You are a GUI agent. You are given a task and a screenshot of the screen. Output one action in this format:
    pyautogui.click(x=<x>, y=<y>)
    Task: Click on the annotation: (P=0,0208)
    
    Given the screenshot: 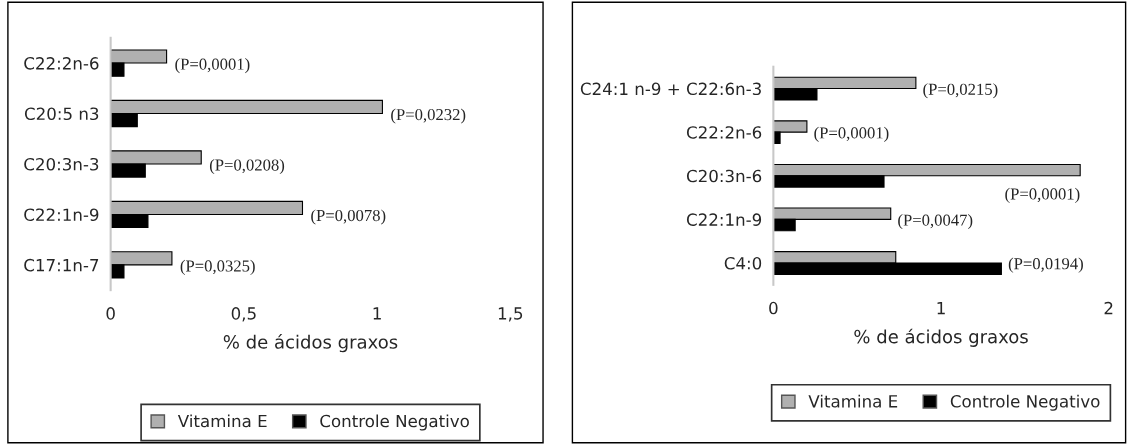 What is the action you would take?
    pyautogui.click(x=247, y=166)
    